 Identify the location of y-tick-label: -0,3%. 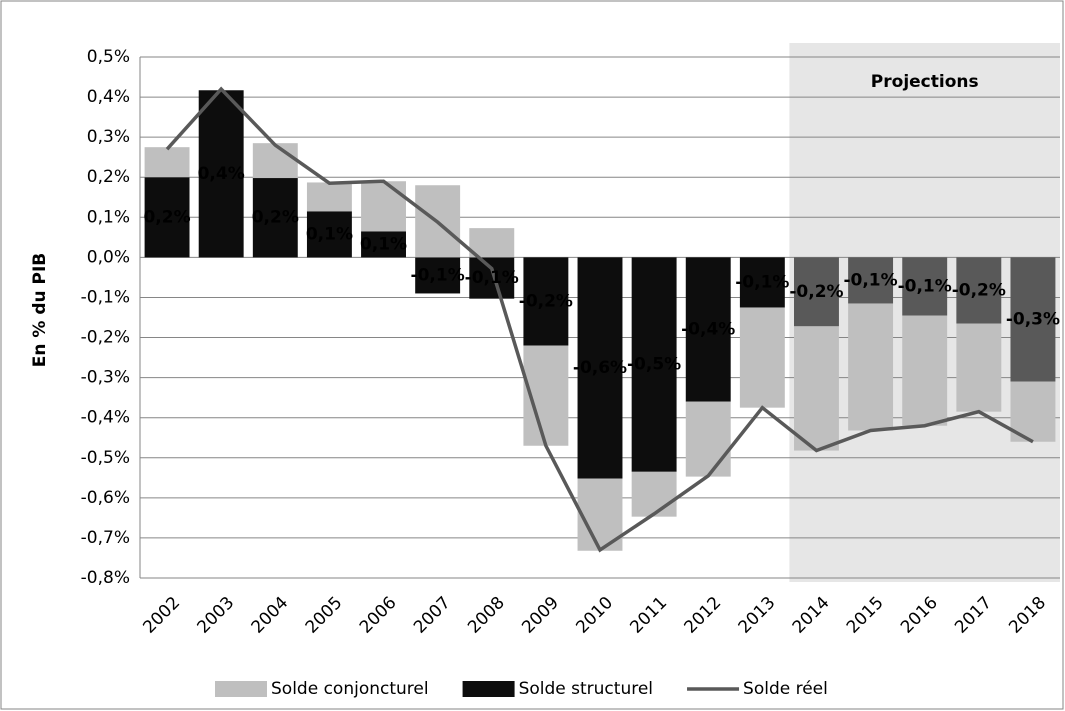
(105, 378).